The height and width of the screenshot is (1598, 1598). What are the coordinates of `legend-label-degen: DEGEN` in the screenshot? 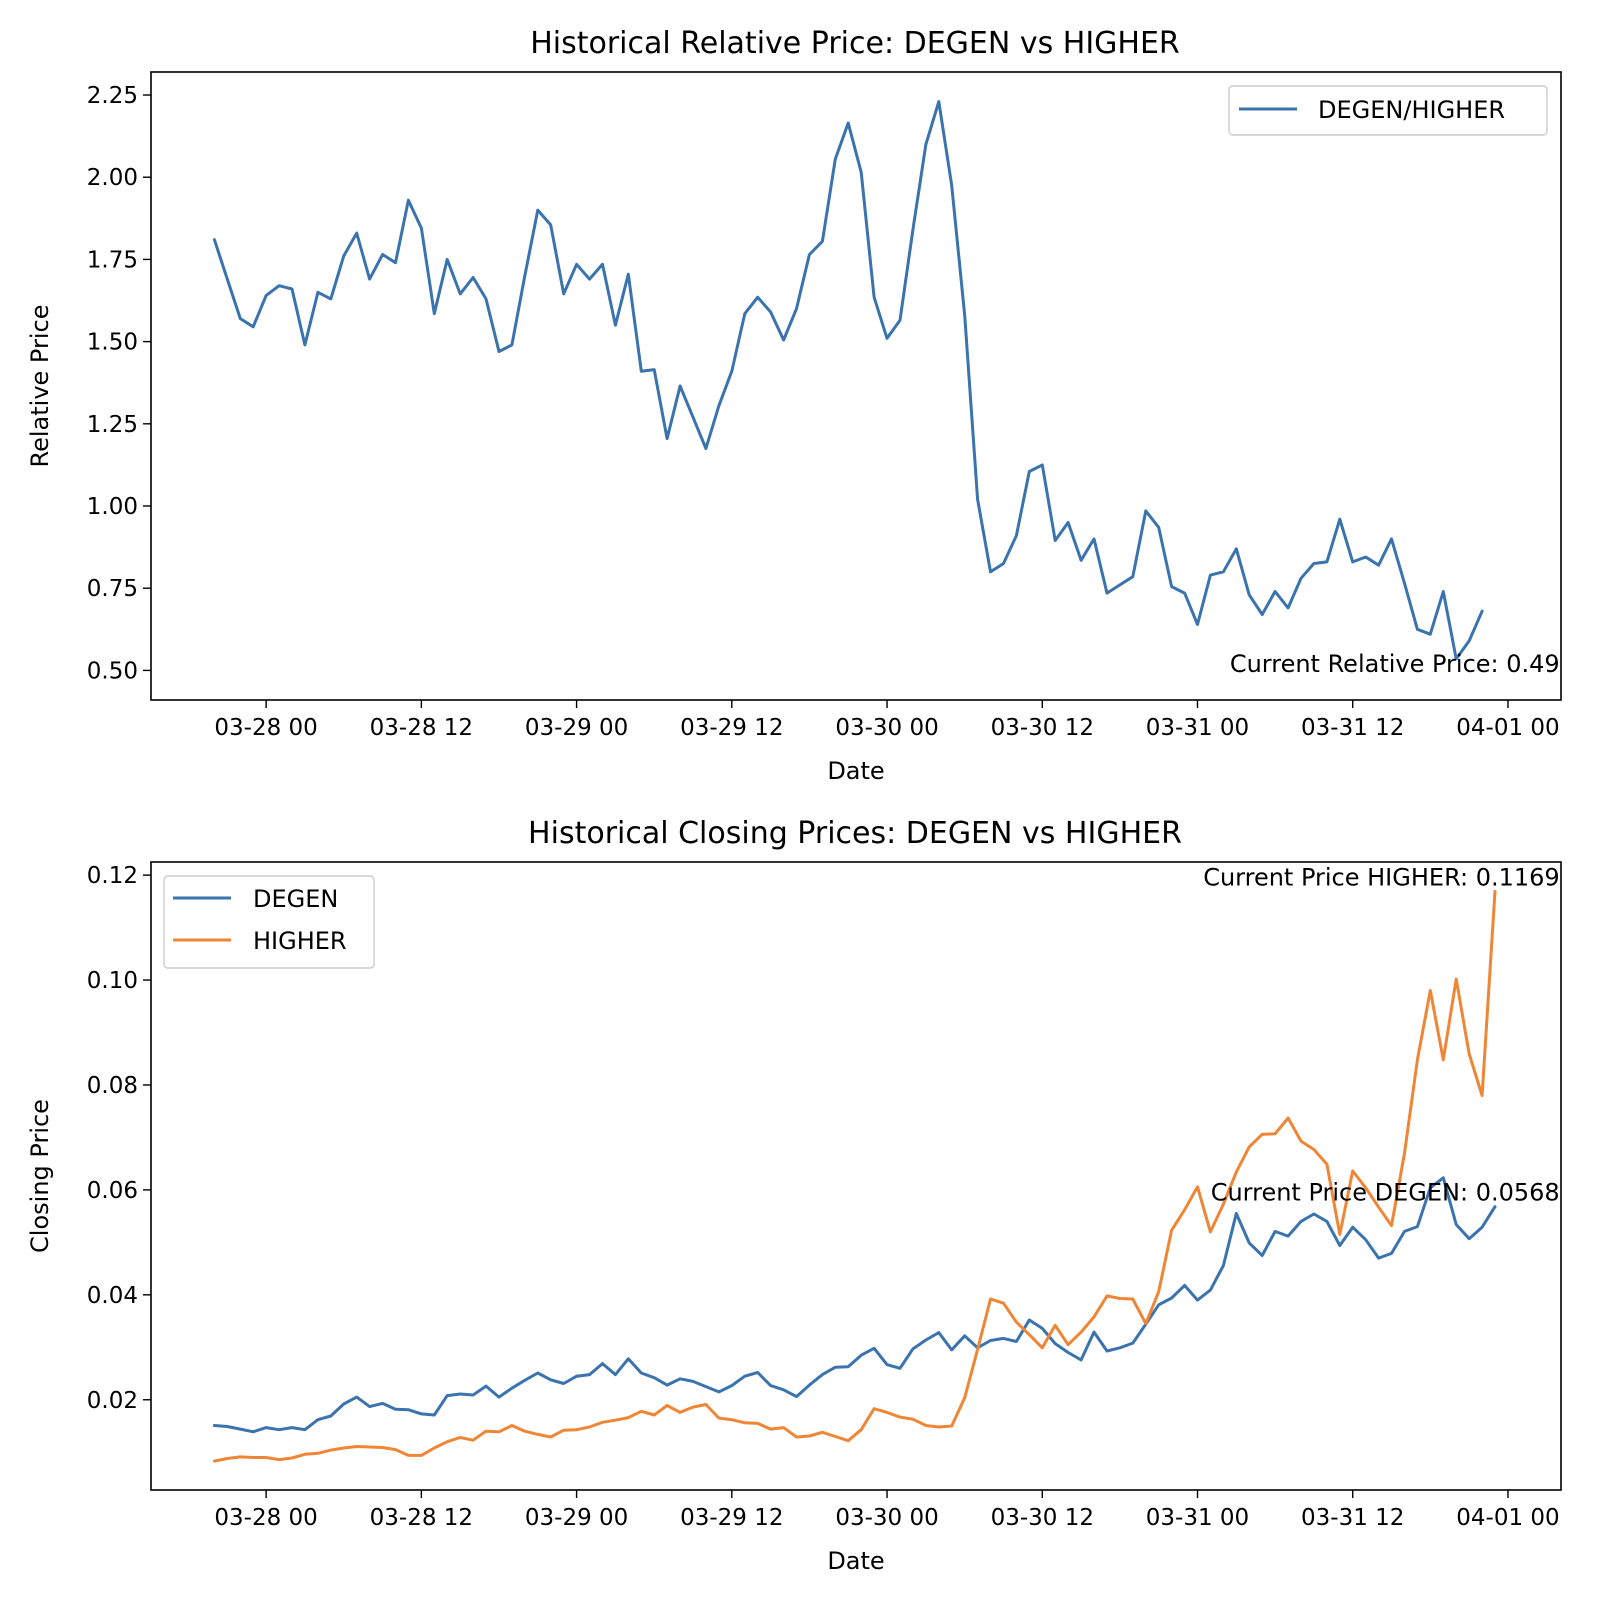 It's located at (295, 899).